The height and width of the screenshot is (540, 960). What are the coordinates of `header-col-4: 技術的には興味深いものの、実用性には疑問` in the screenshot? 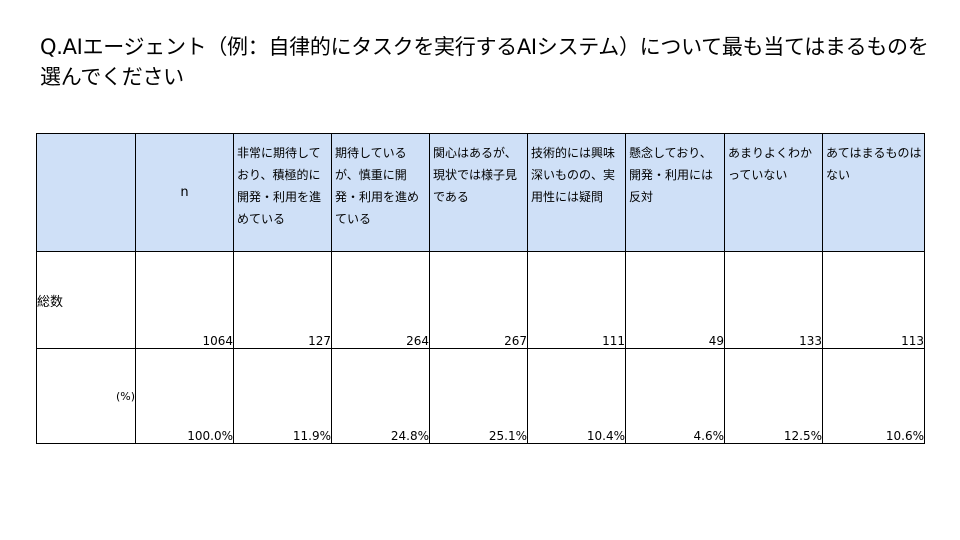 It's located at (576, 192).